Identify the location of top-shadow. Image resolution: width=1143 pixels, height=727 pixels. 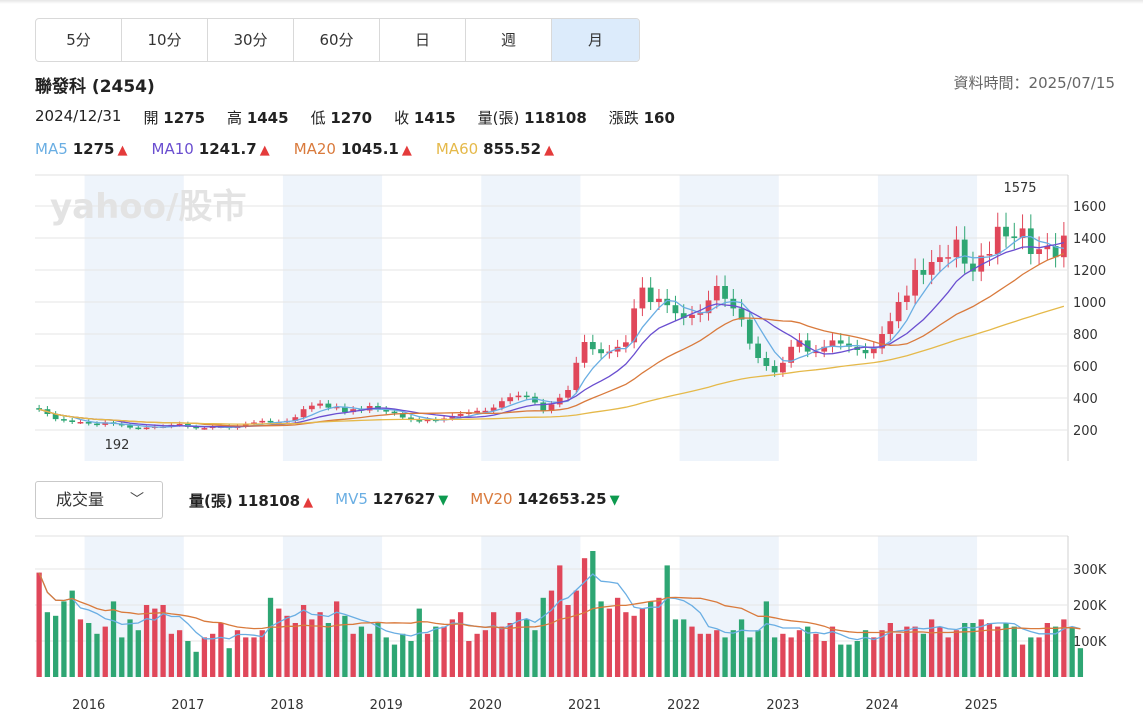
(571, 2).